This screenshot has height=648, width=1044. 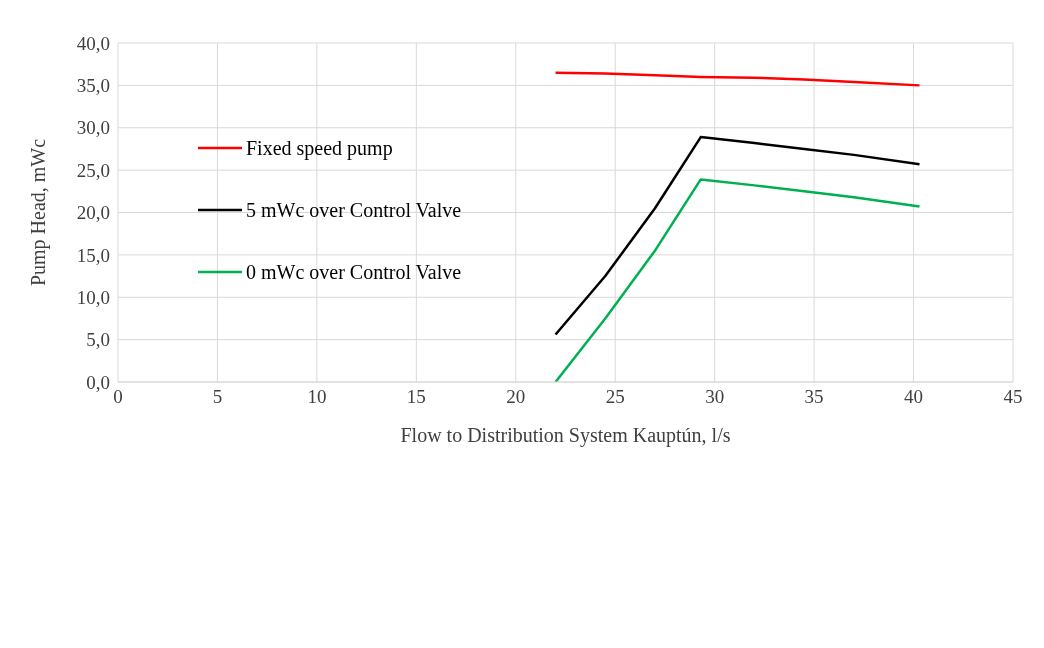 I want to click on x-axis-title: Flow to Distribution System Kauptún, l/s, so click(x=565, y=435).